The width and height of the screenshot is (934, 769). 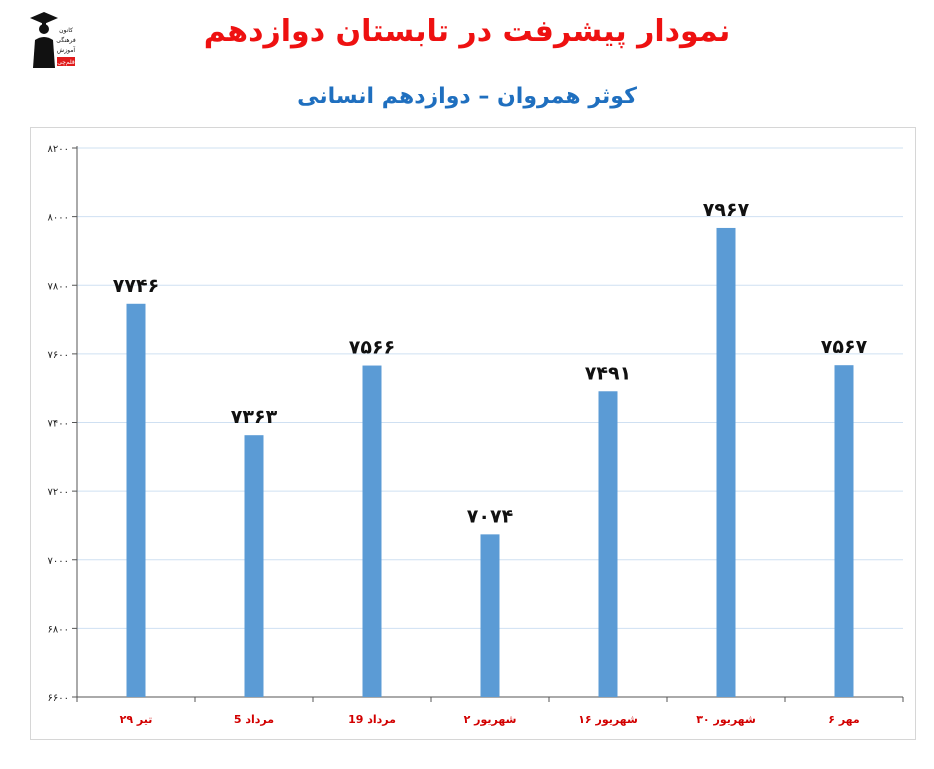 What do you see at coordinates (843, 719) in the screenshot?
I see `x-tick-label: ۶ مهر` at bounding box center [843, 719].